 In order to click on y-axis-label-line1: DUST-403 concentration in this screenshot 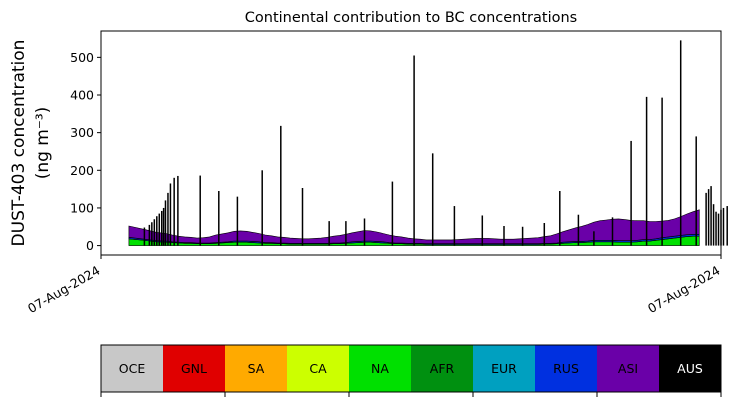, I will do `click(19, 143)`.